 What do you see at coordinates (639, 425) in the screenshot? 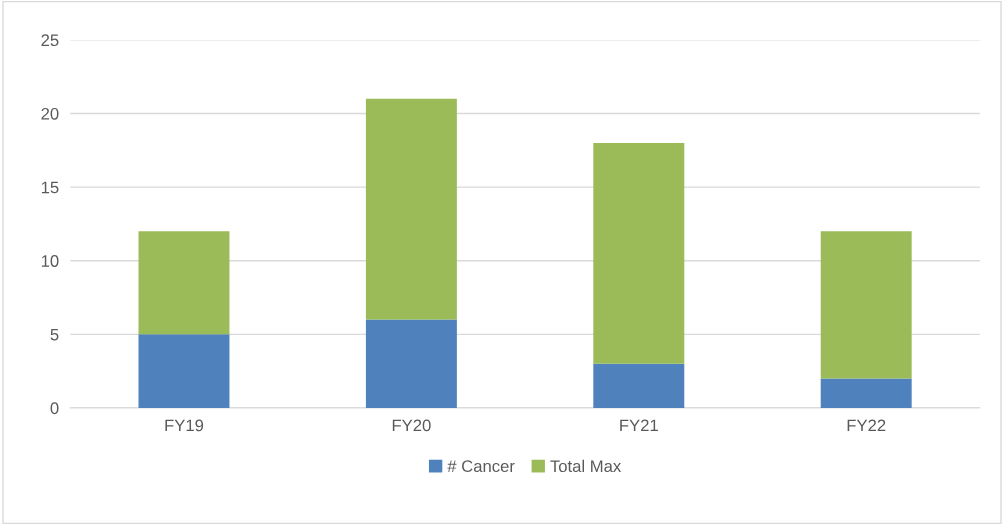
I see `x-tick-label: FY21` at bounding box center [639, 425].